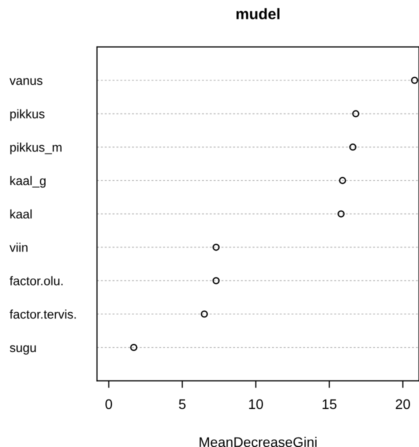 Image resolution: width=419 pixels, height=447 pixels. I want to click on y-tick-label: factor.tervis., so click(43, 314).